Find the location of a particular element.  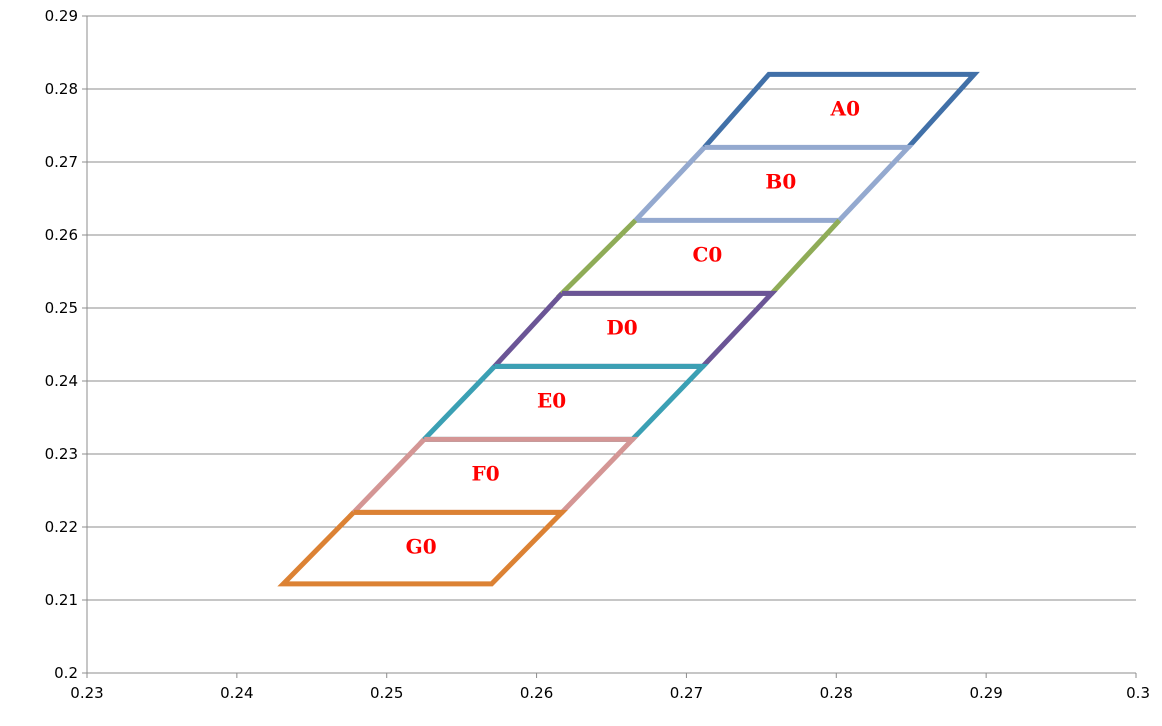

y-tick-label: 0.26 is located at coordinates (61, 235).